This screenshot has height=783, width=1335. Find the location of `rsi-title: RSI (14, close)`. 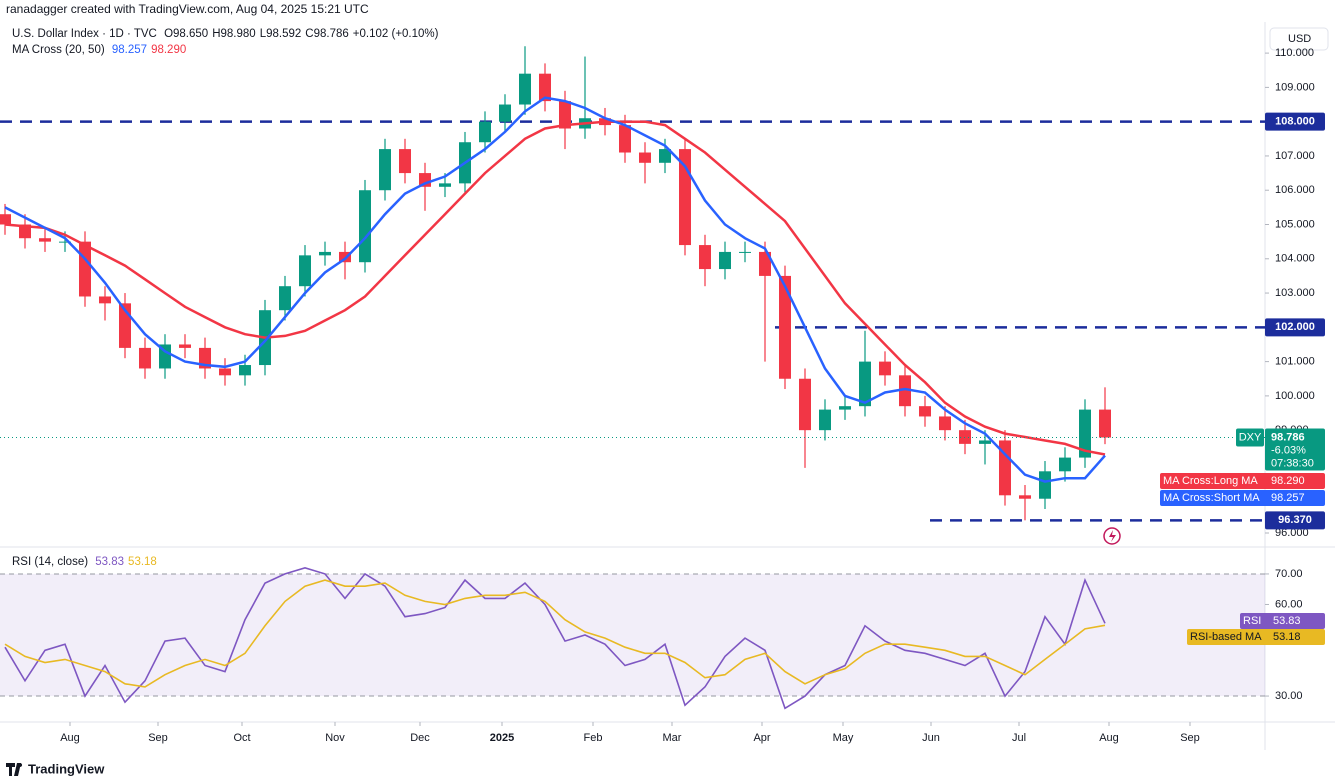

rsi-title: RSI (14, close) is located at coordinates (50, 562).